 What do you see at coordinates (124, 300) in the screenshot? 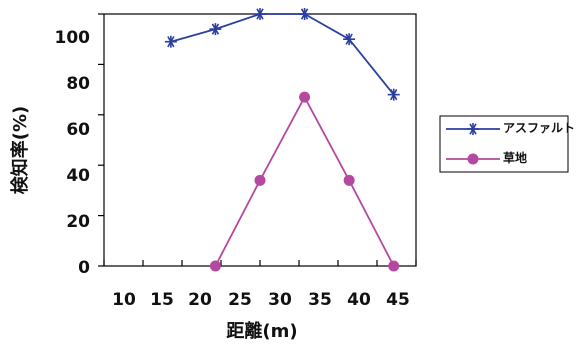
I see `x-tick-label: 10` at bounding box center [124, 300].